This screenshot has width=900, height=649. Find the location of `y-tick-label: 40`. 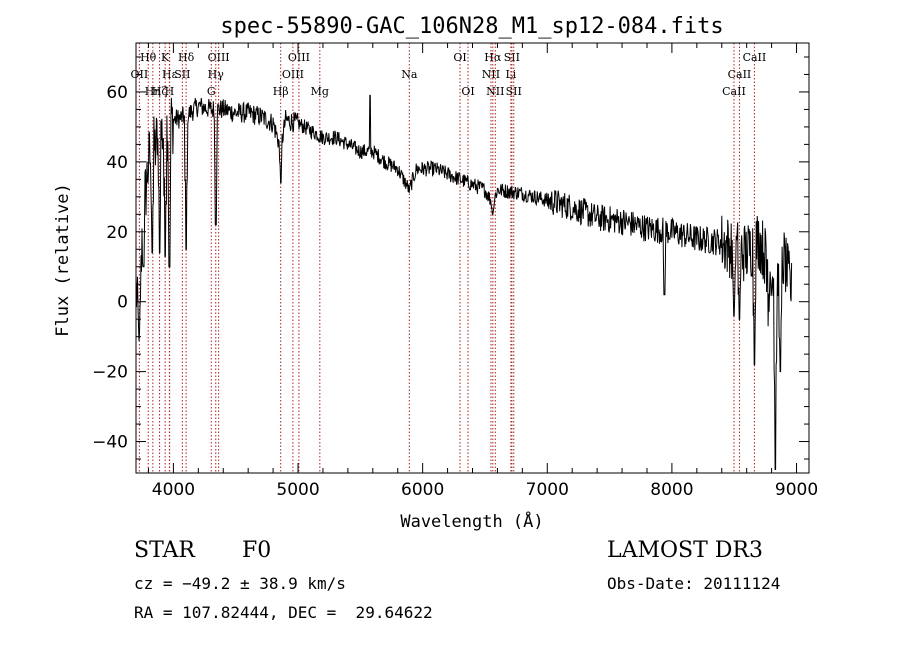

y-tick-label: 40 is located at coordinates (117, 163).